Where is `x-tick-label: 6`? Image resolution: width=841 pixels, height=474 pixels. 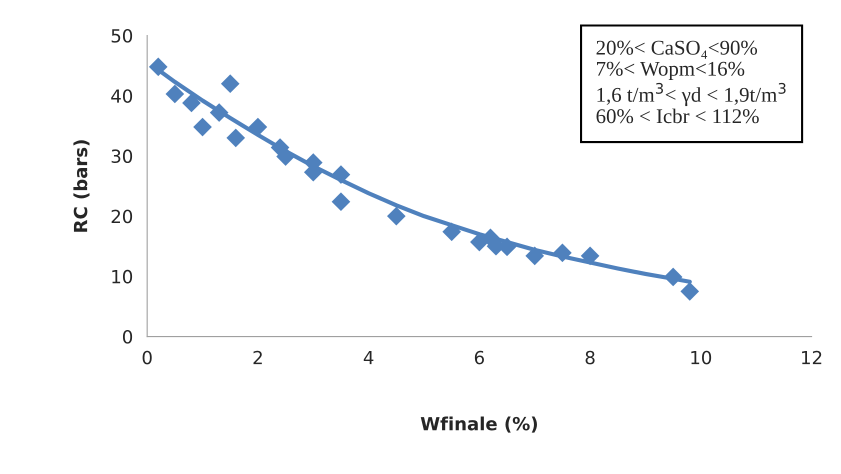 x-tick-label: 6 is located at coordinates (479, 357).